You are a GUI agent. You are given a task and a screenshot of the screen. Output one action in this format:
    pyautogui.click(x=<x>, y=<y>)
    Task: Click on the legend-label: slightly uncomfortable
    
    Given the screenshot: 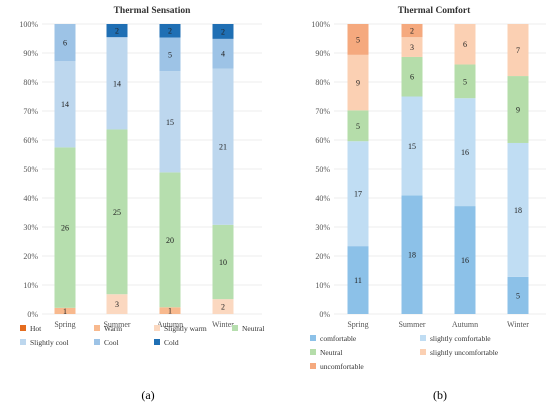 What is the action you would take?
    pyautogui.click(x=464, y=352)
    